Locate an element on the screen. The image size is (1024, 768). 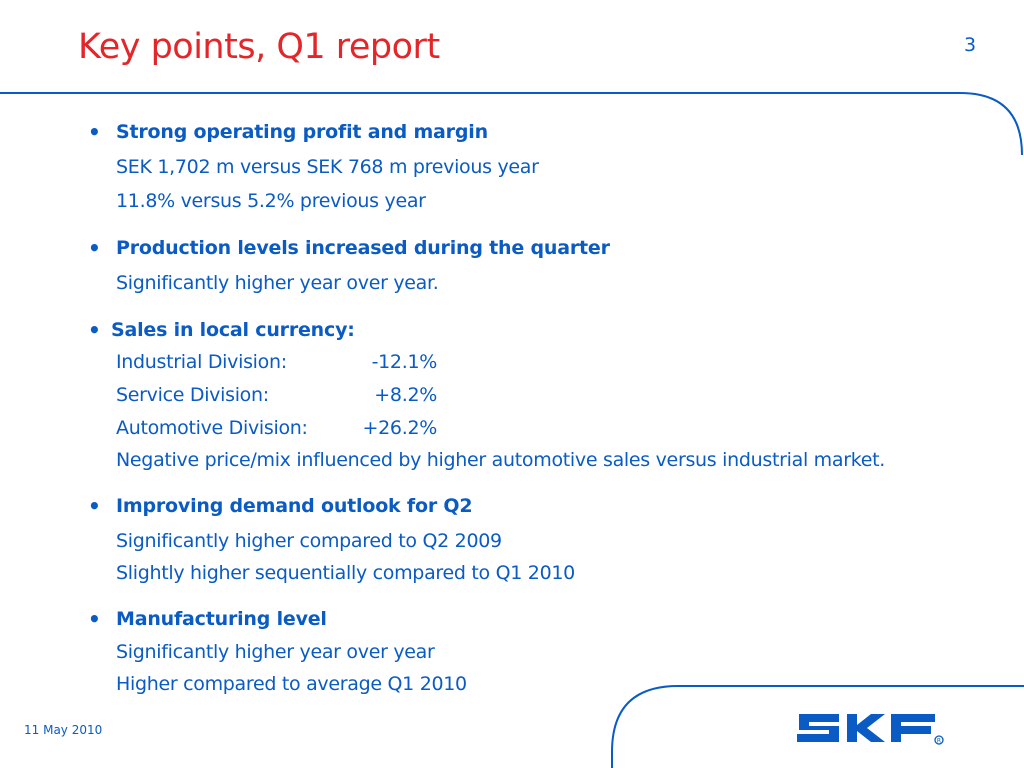
division-row: Industrial Division: is located at coordinates (201, 362).